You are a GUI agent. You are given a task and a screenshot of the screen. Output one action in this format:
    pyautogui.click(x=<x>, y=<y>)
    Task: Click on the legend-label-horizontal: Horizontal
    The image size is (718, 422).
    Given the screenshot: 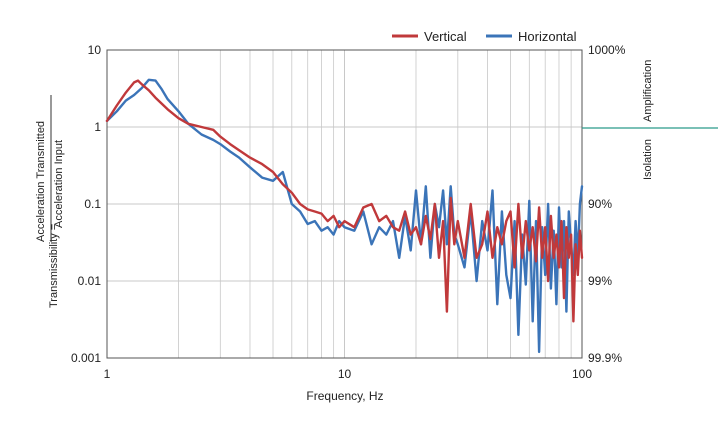 What is the action you would take?
    pyautogui.click(x=547, y=36)
    